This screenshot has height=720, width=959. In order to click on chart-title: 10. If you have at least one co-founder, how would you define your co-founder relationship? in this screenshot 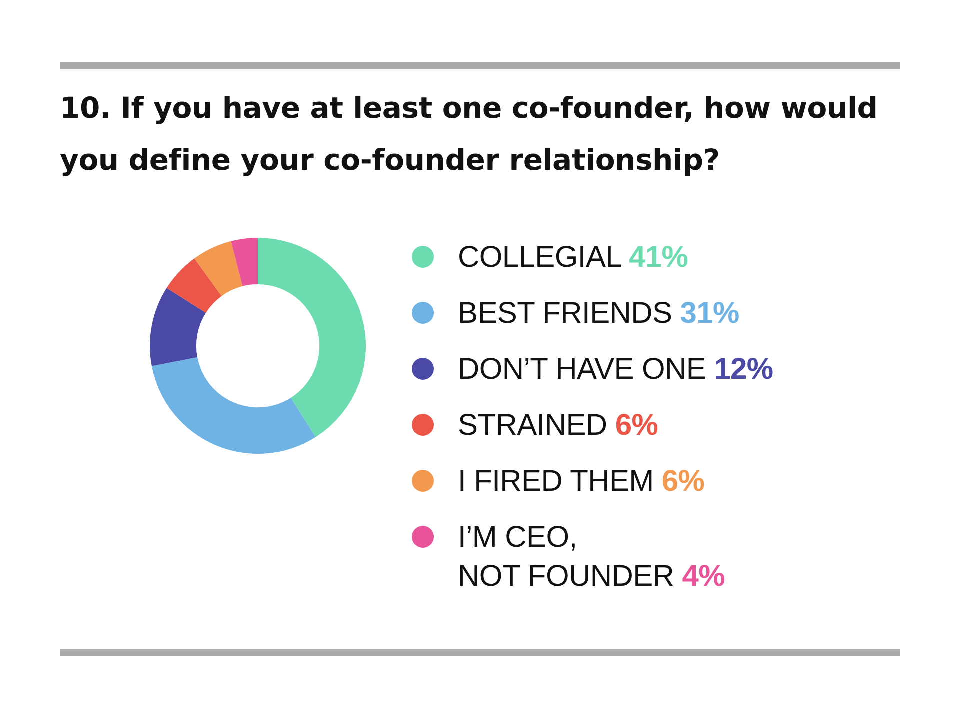, I will do `click(469, 134)`.